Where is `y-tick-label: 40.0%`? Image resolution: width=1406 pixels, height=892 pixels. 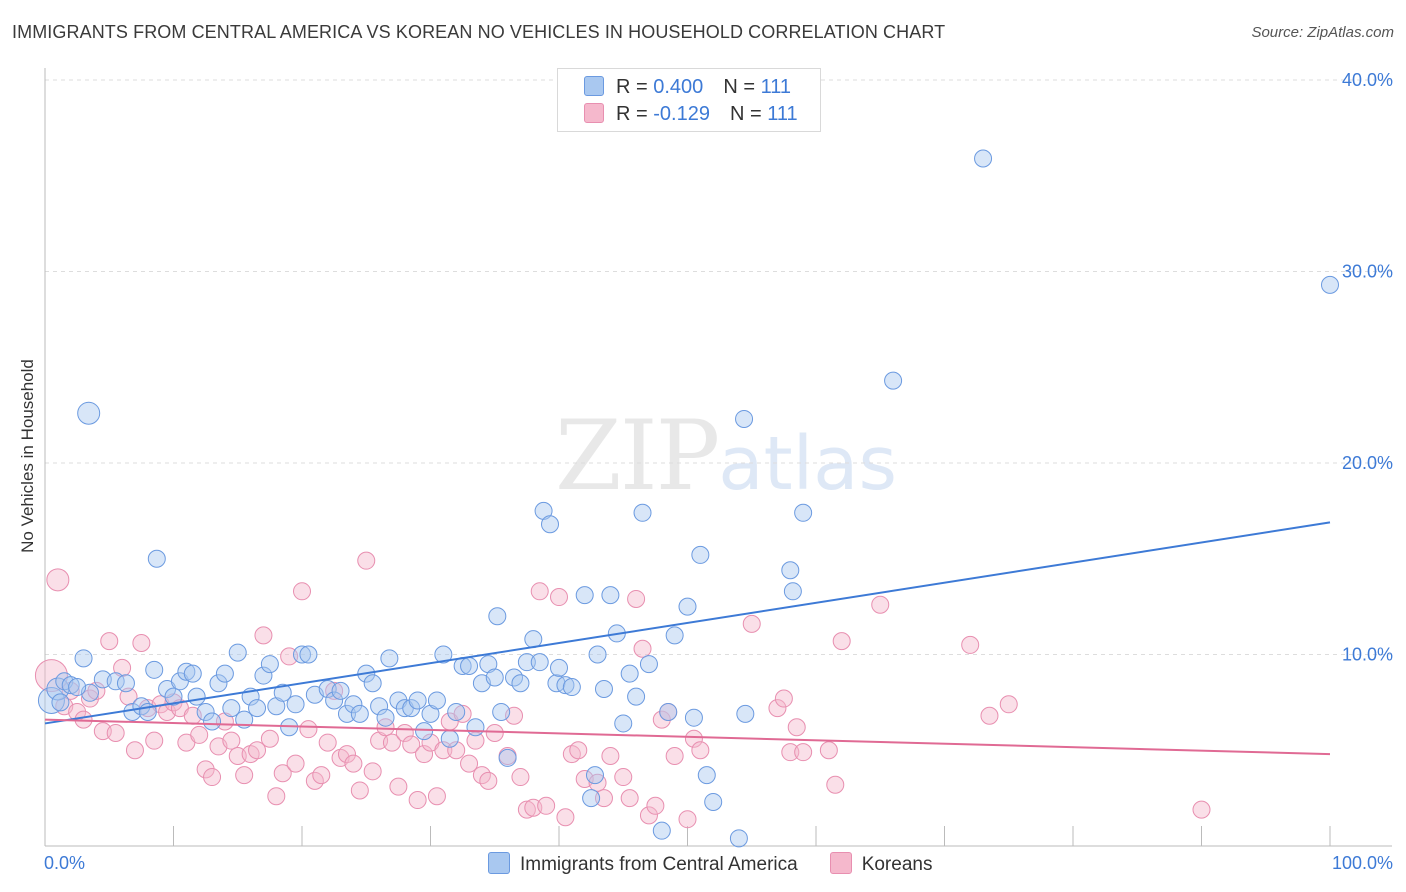
y-tick-label: 40.0% is located at coordinates (1367, 80).